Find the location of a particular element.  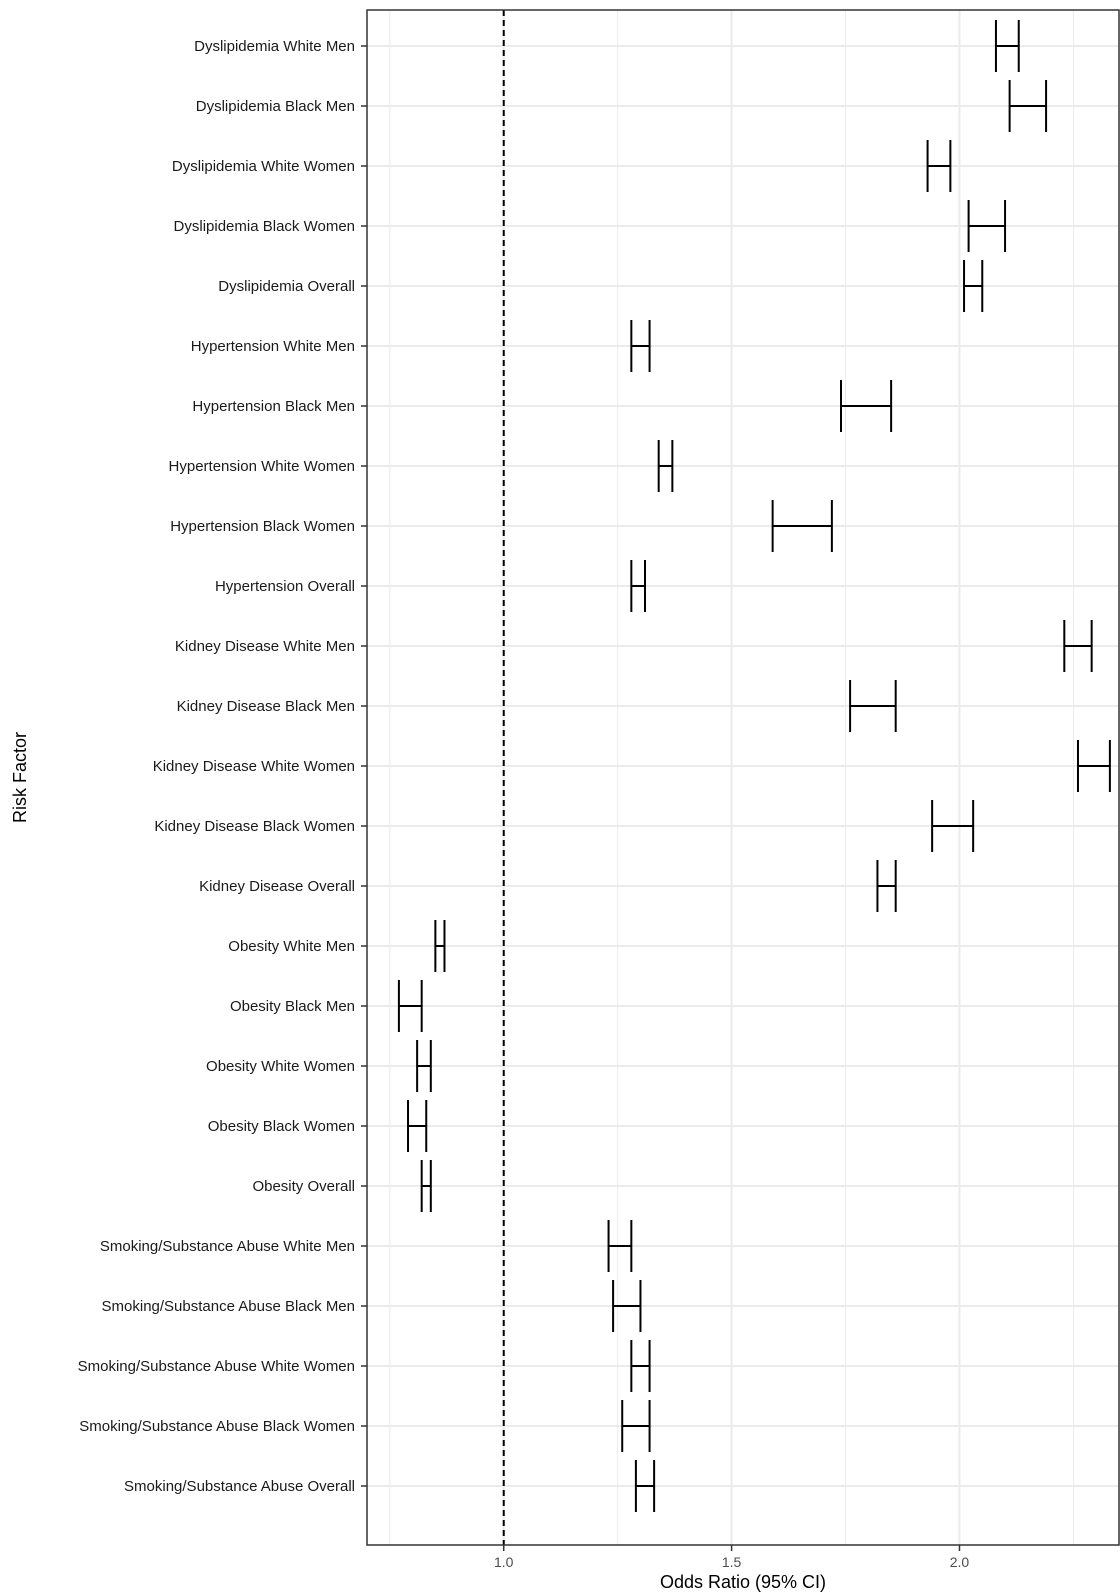

y-tick-label: Kidney Disease White Men is located at coordinates (265, 646).